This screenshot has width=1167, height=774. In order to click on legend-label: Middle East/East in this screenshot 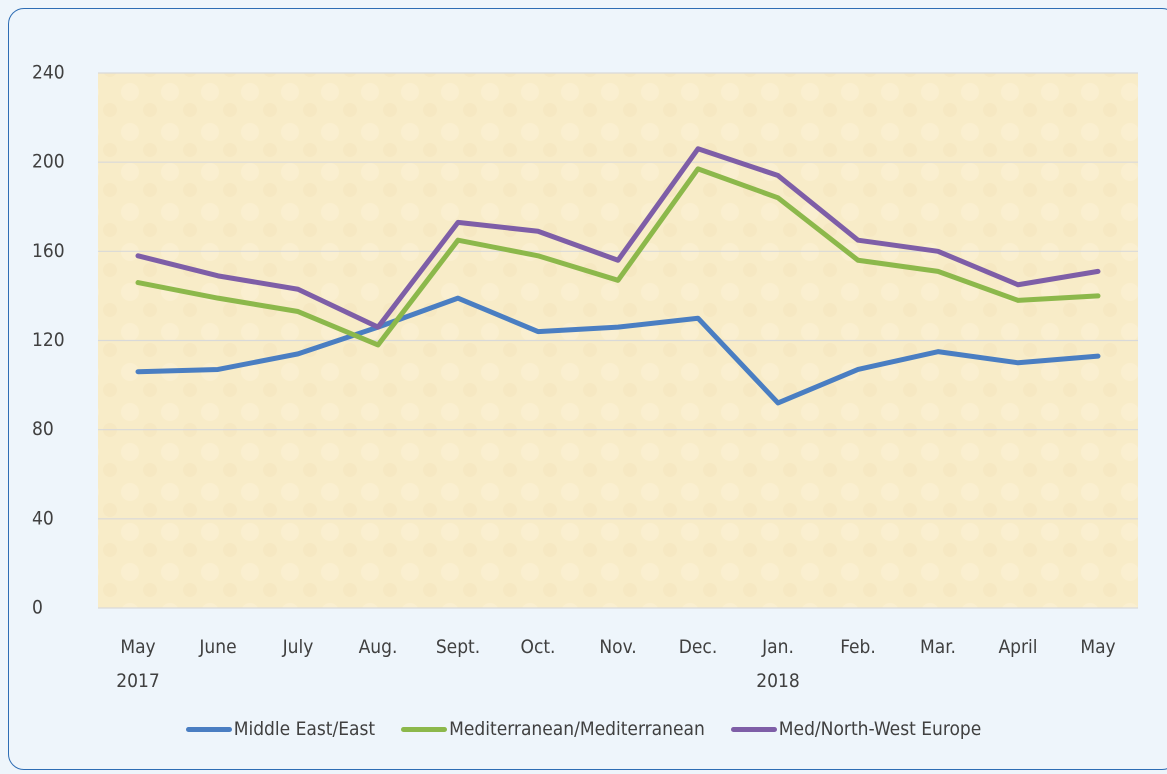, I will do `click(304, 729)`.